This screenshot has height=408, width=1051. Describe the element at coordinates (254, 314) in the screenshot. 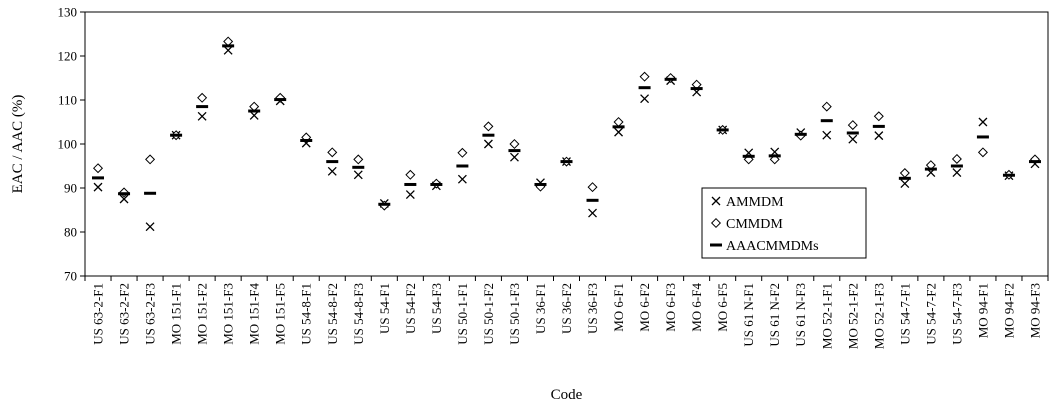

I see `x-tick-label: MO 151-F4` at that location.